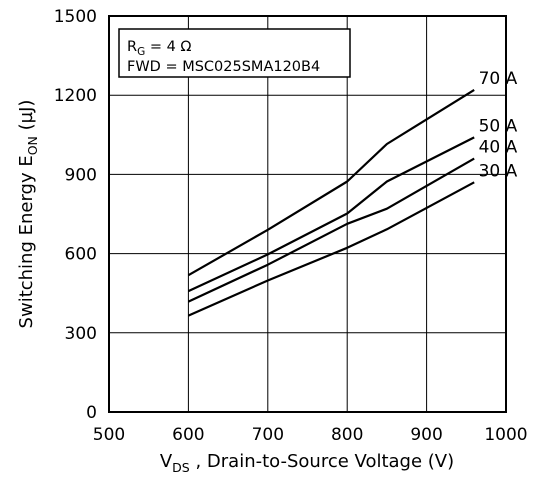 The width and height of the screenshot is (536, 477). What do you see at coordinates (159, 48) in the screenshot?
I see `annotation-gate-resistance: RG = 4 Ω` at bounding box center [159, 48].